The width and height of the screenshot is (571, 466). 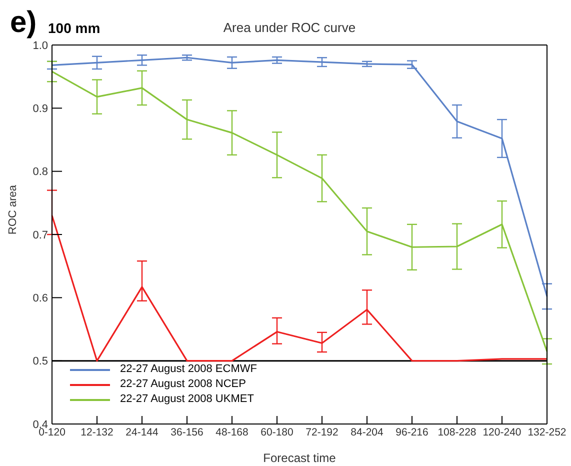 What do you see at coordinates (367, 432) in the screenshot?
I see `x-tick-label: 84-204` at bounding box center [367, 432].